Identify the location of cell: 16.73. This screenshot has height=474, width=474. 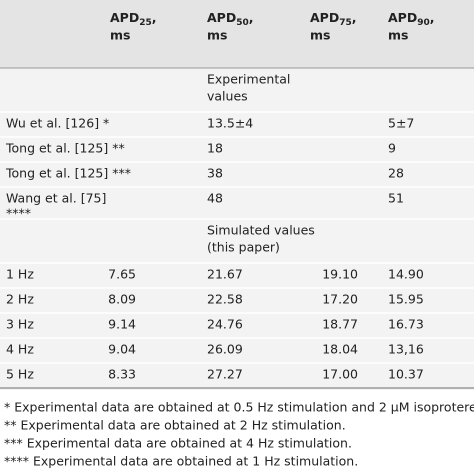
(406, 324).